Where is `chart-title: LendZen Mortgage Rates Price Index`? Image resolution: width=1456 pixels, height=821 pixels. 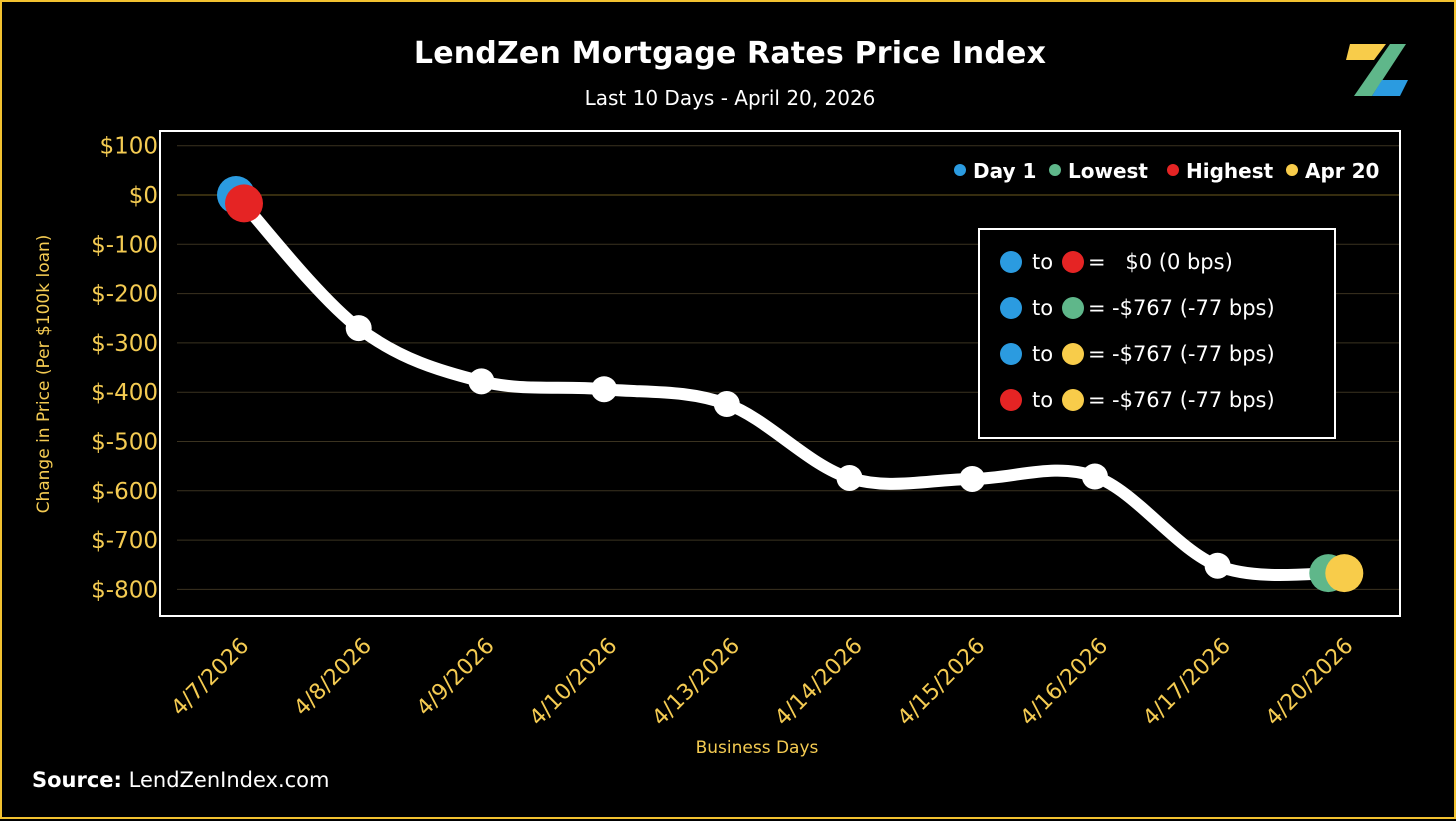 chart-title: LendZen Mortgage Rates Price Index is located at coordinates (730, 53).